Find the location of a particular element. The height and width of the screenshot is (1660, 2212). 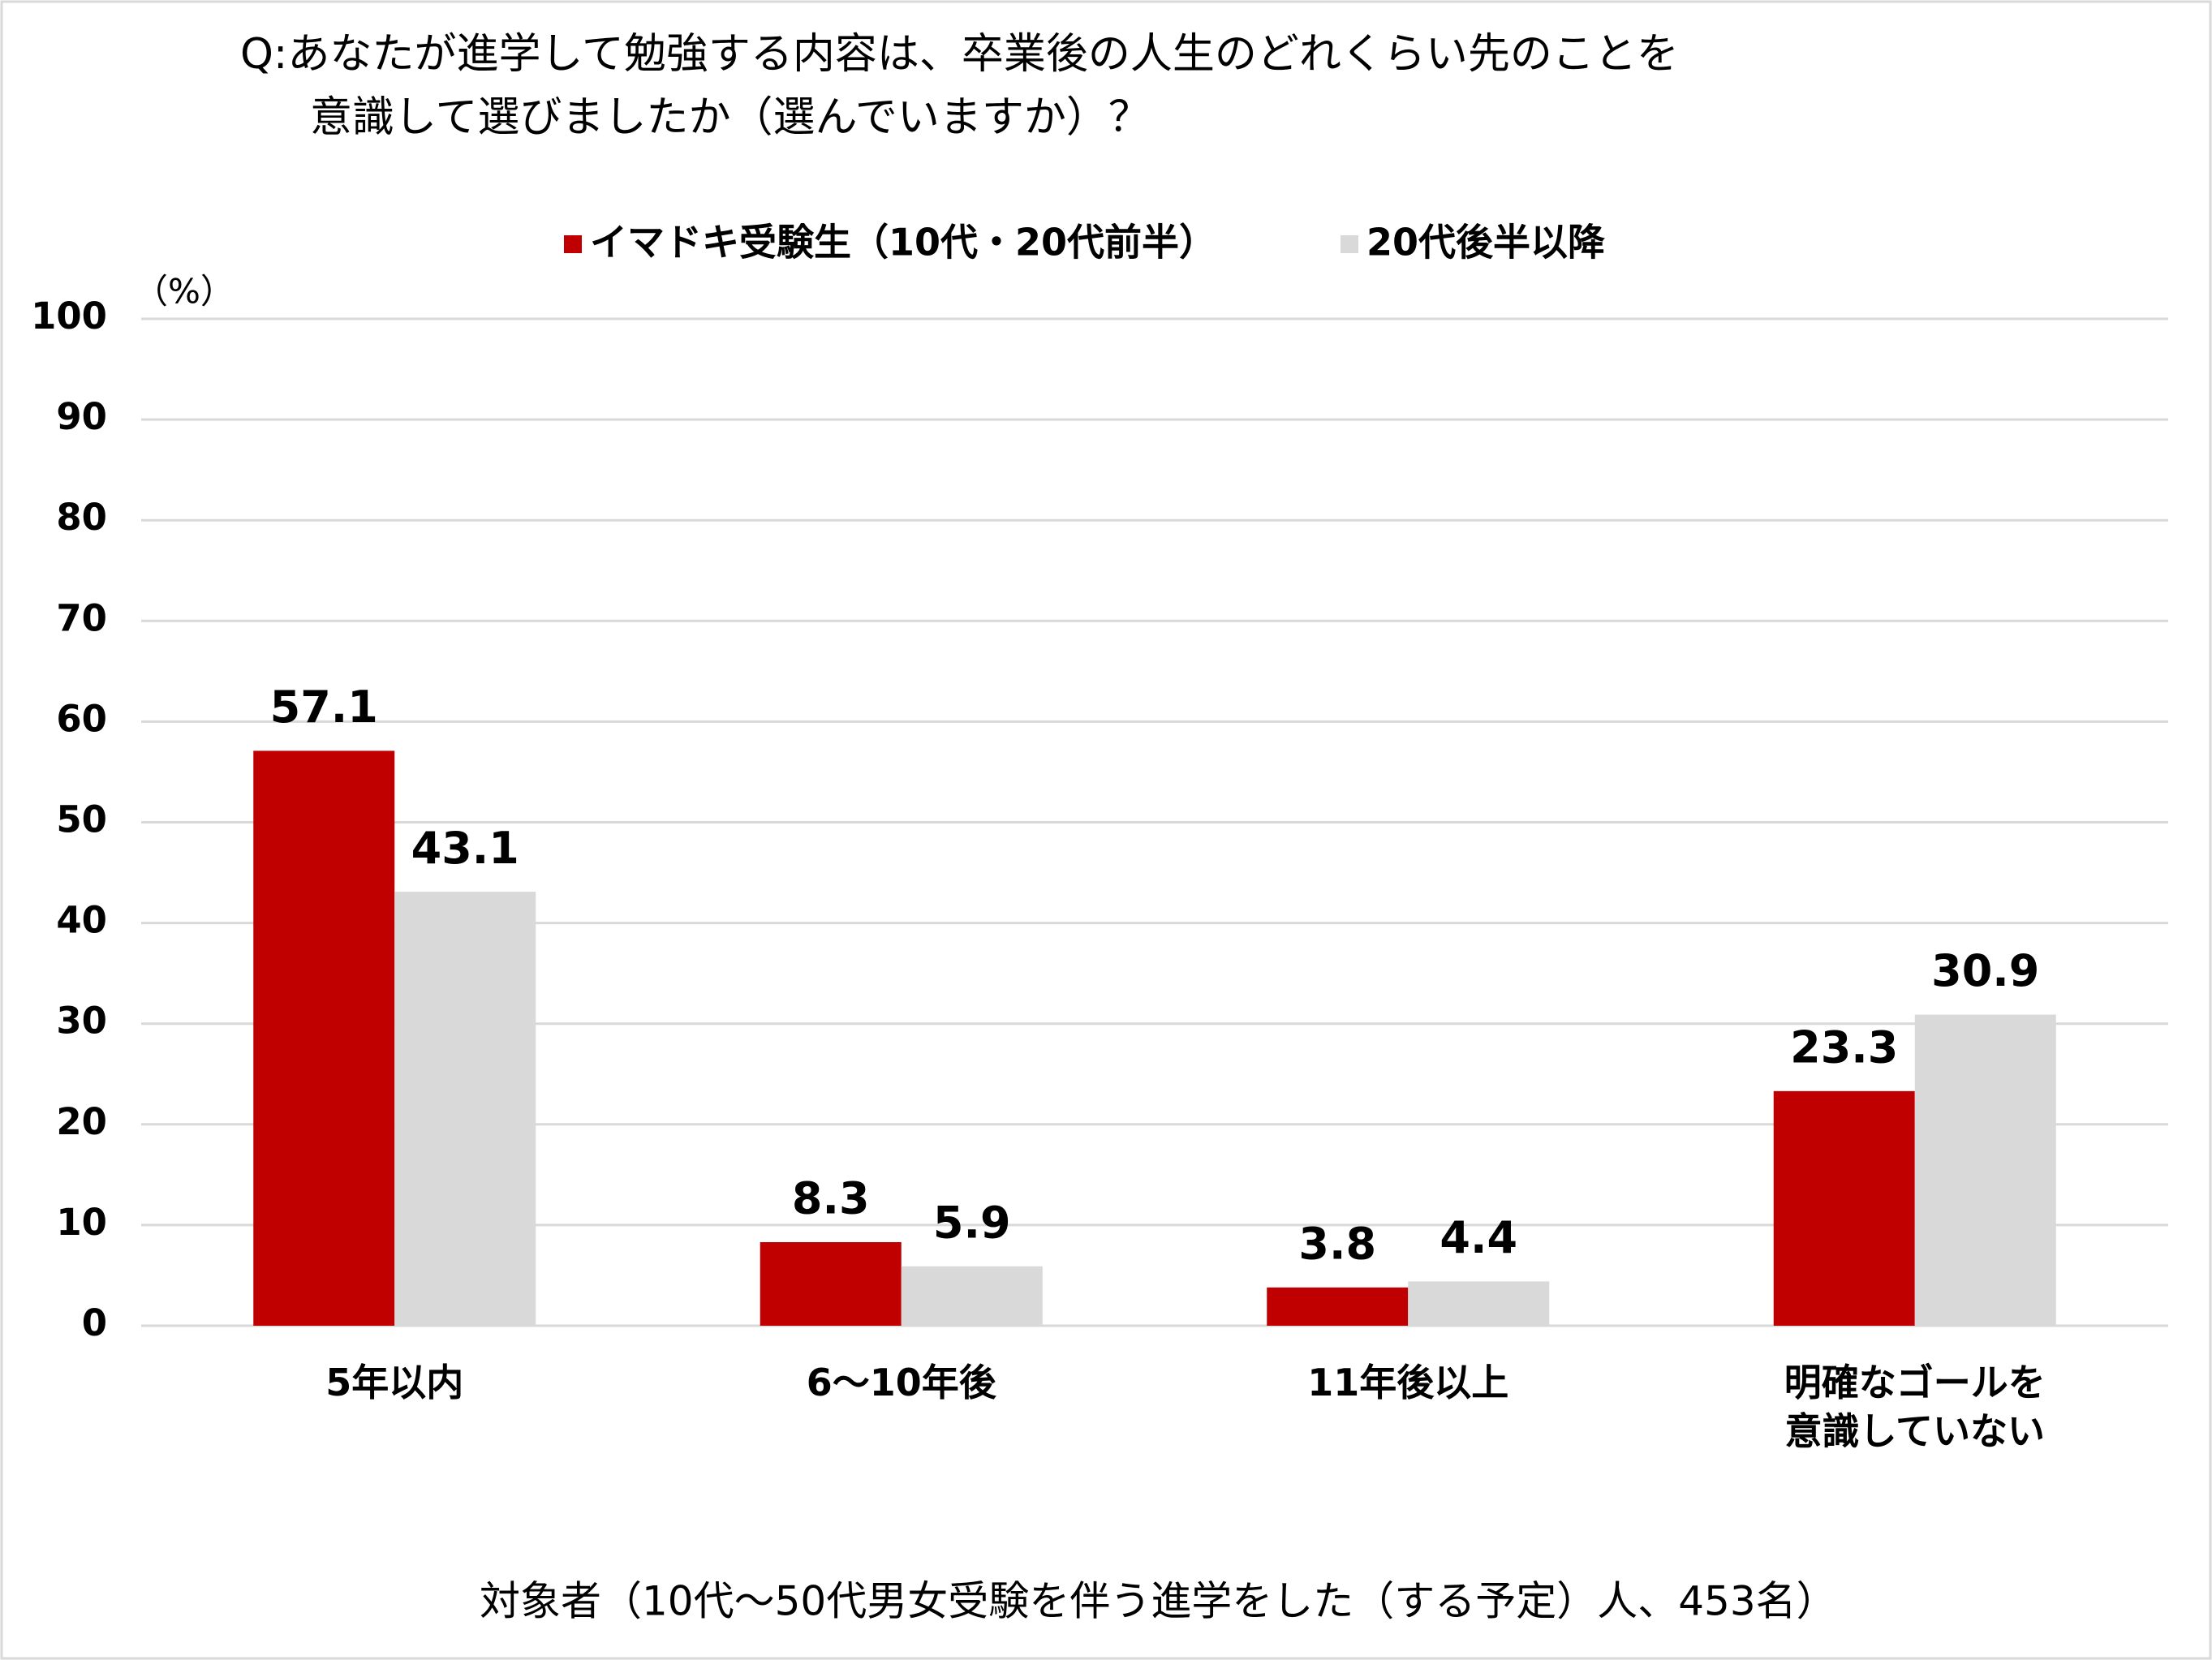

data-label: 30.9 is located at coordinates (1985, 970).